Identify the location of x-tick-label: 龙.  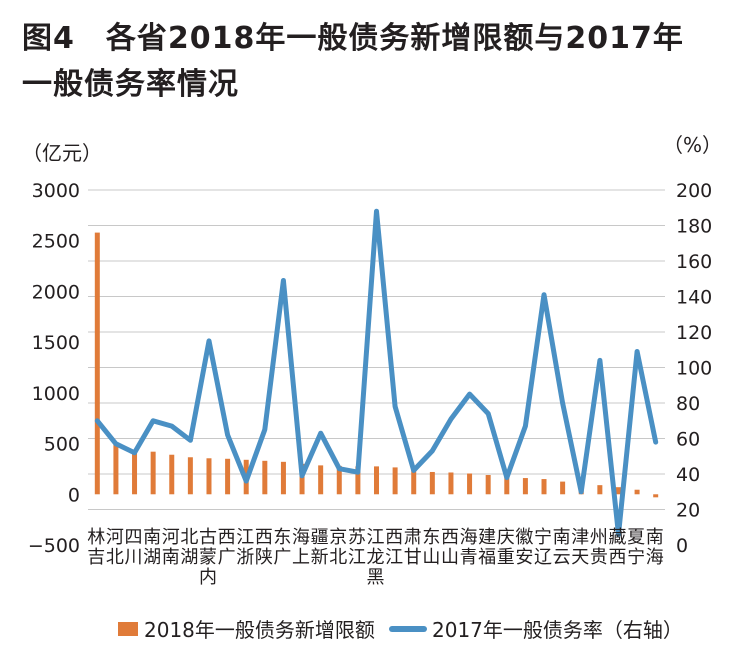
(376, 557).